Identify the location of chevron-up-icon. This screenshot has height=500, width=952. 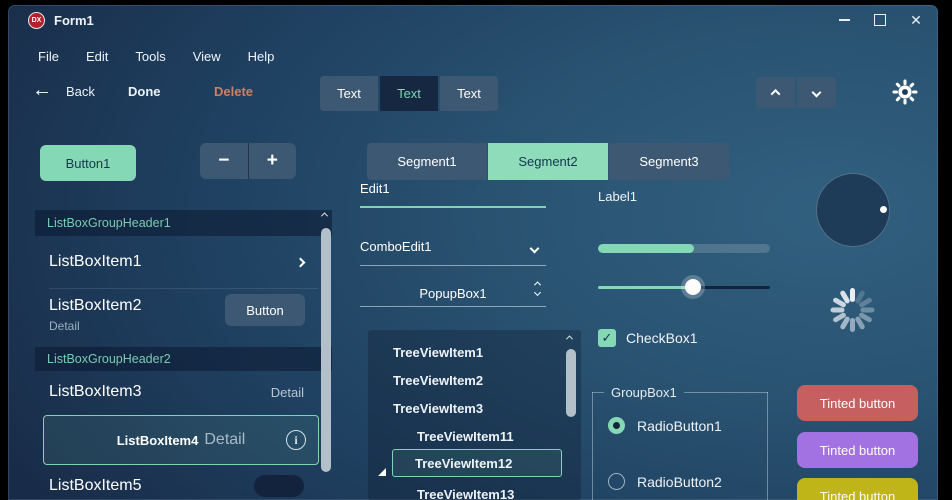
(775, 93).